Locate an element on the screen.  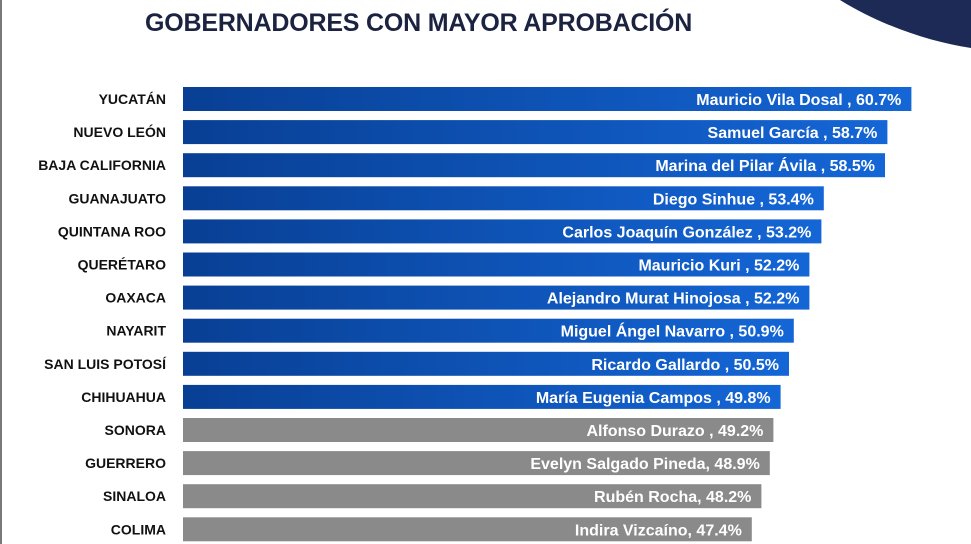
state-label: QUINTANA ROO is located at coordinates (112, 231).